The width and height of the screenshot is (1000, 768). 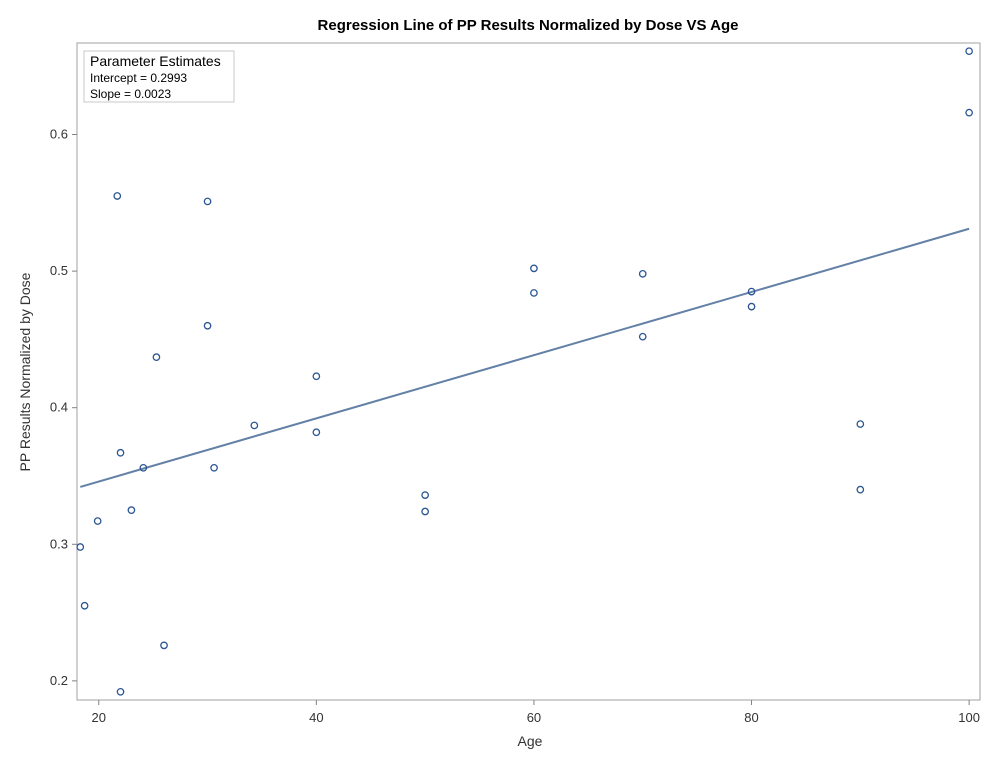 What do you see at coordinates (130, 94) in the screenshot?
I see `inset-slope: Slope = 0.0023` at bounding box center [130, 94].